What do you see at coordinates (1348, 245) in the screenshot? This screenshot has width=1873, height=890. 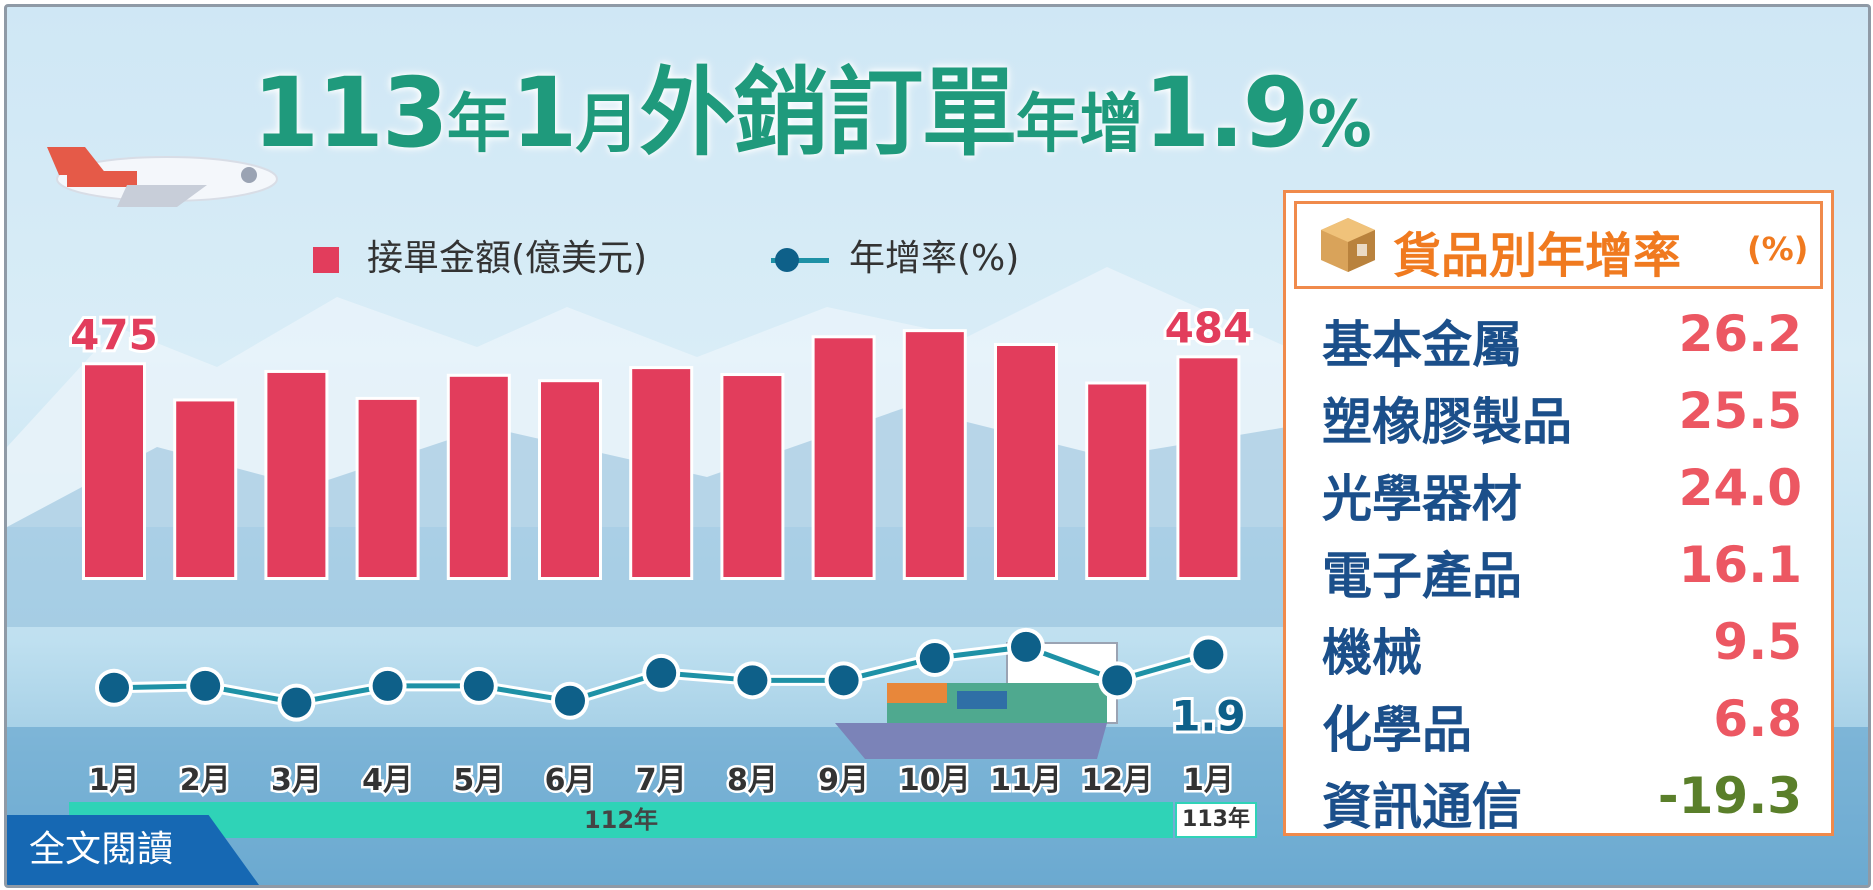 I see `box-icon` at bounding box center [1348, 245].